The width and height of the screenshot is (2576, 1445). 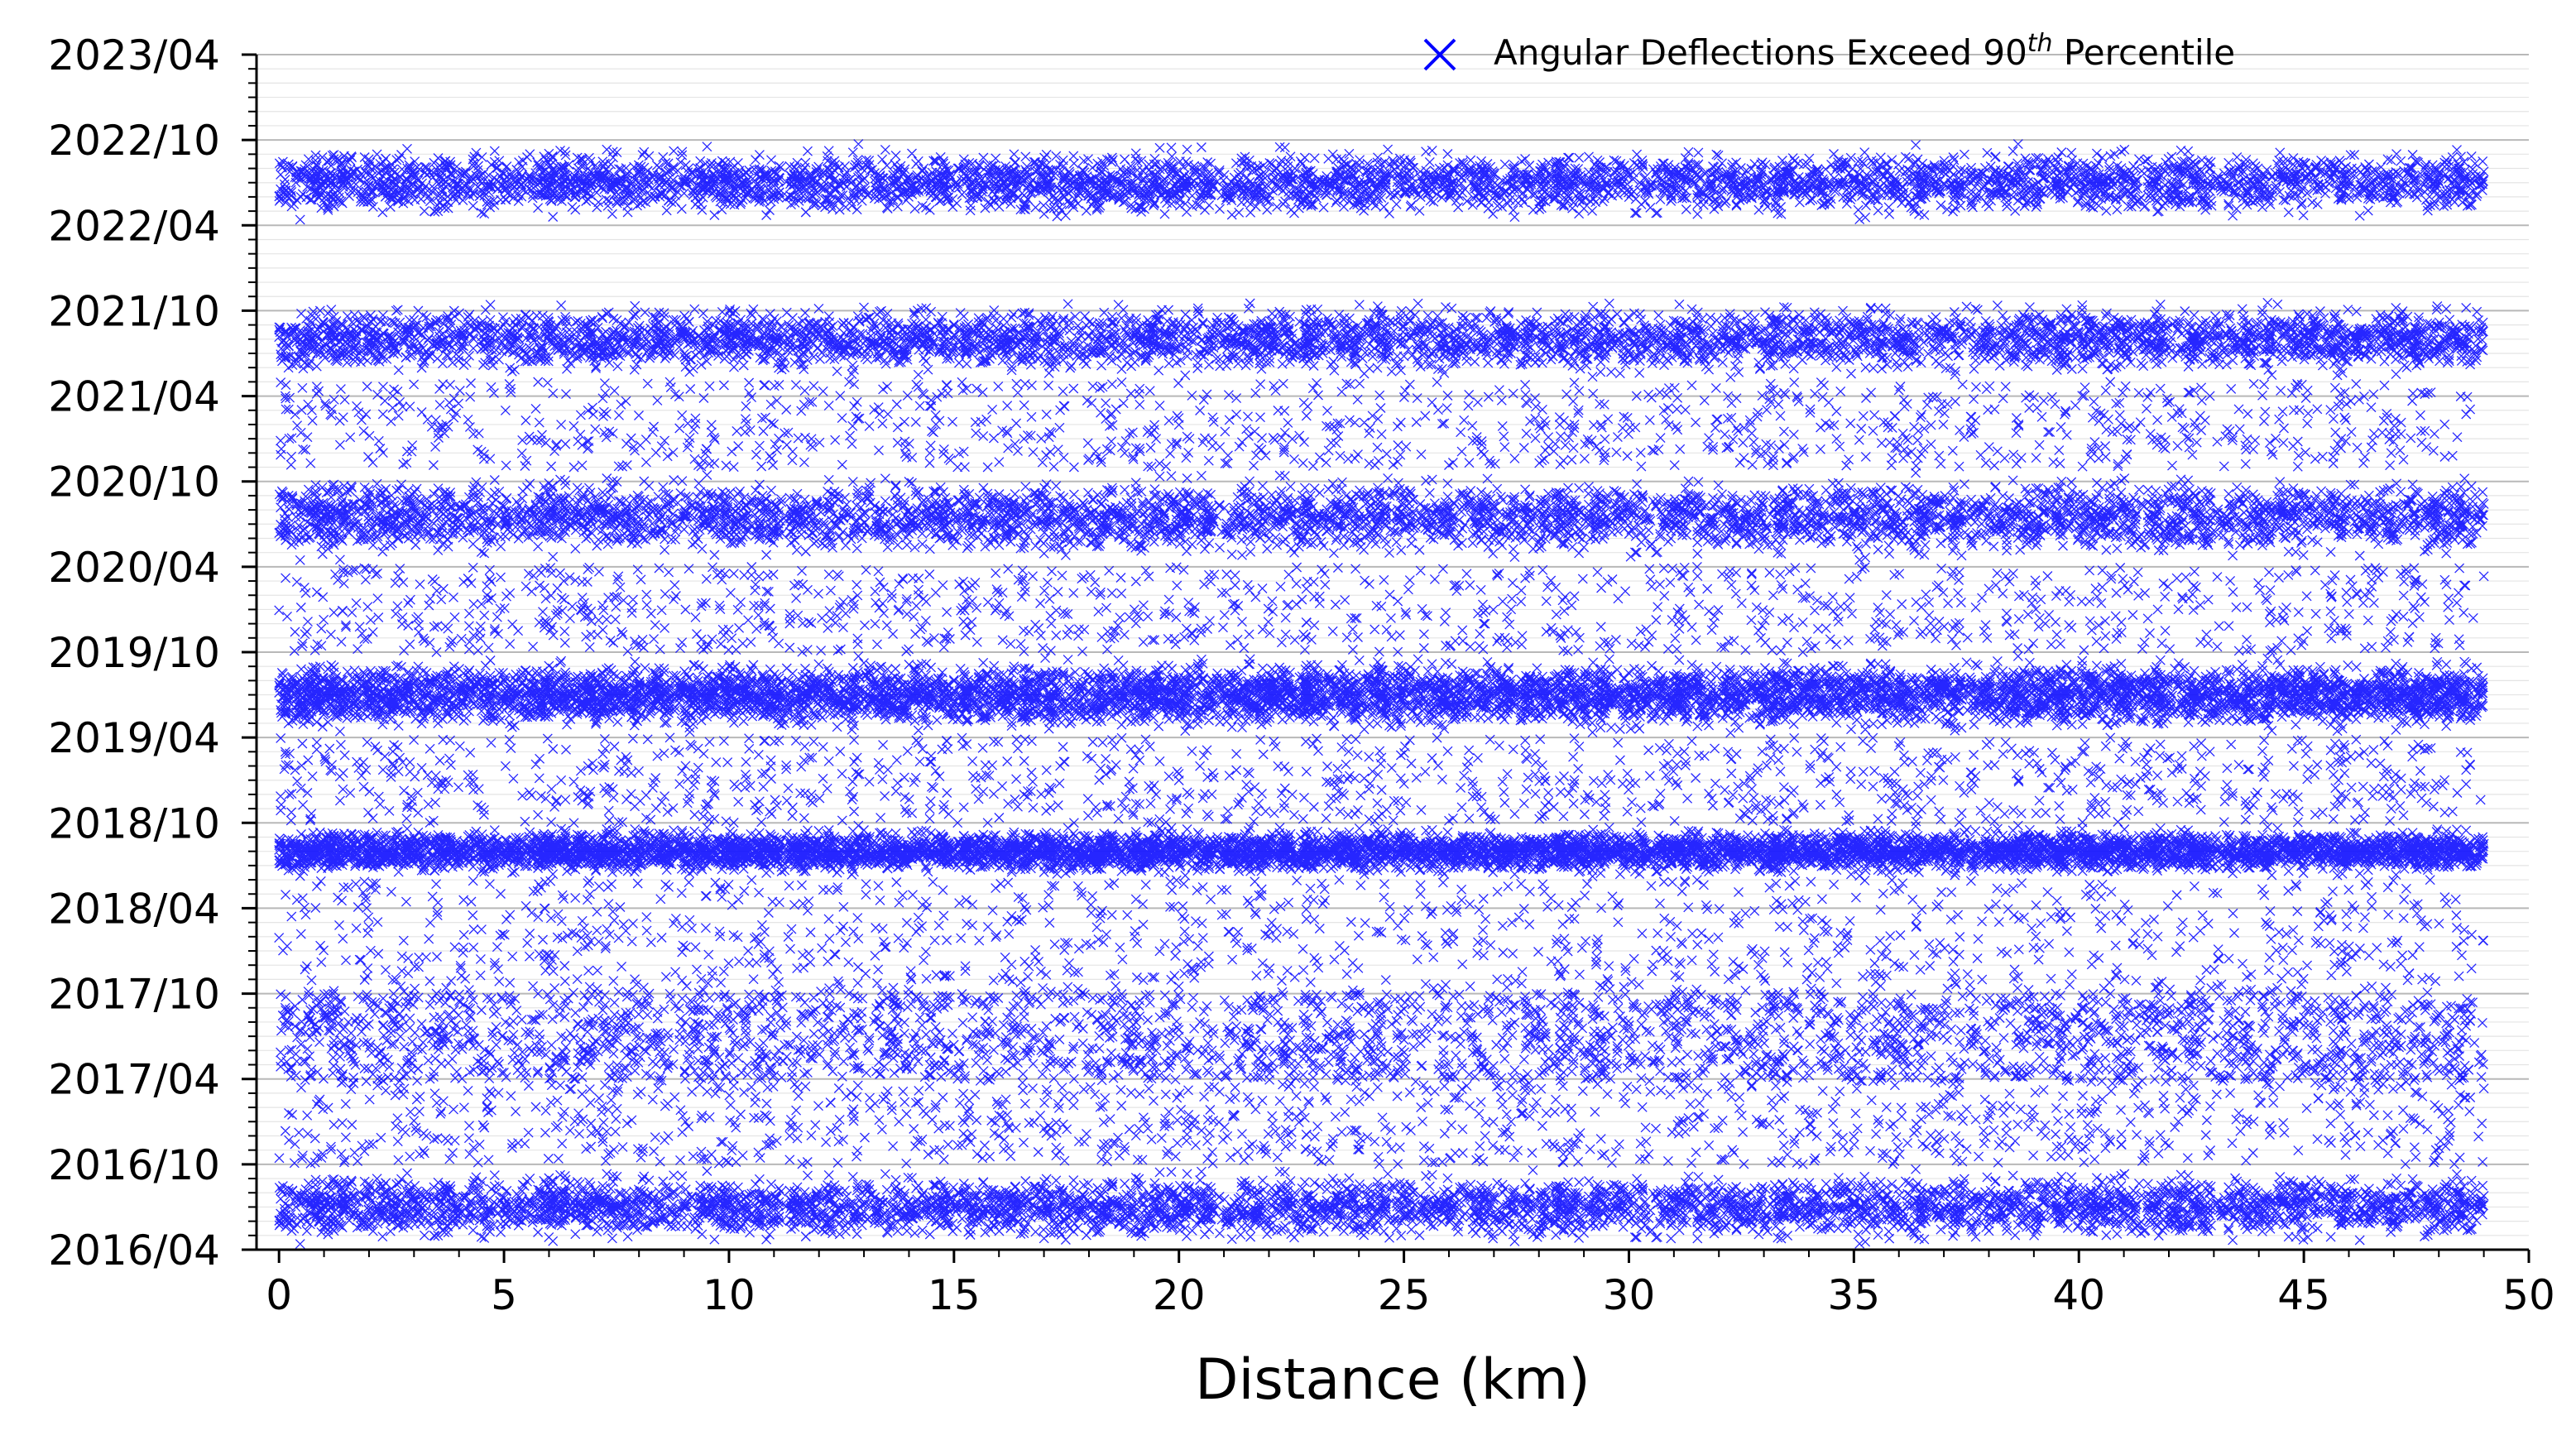 I want to click on legend-marker-x-icon, so click(x=1440, y=55).